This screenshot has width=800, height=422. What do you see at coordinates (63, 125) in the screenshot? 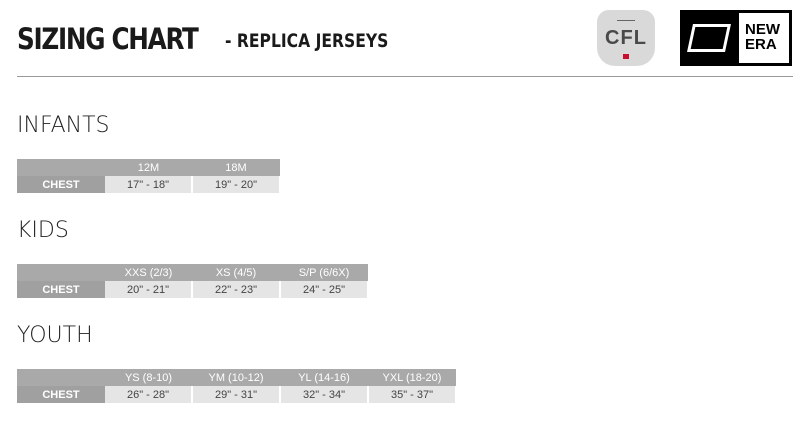
I see `section-heading: INFANTS` at bounding box center [63, 125].